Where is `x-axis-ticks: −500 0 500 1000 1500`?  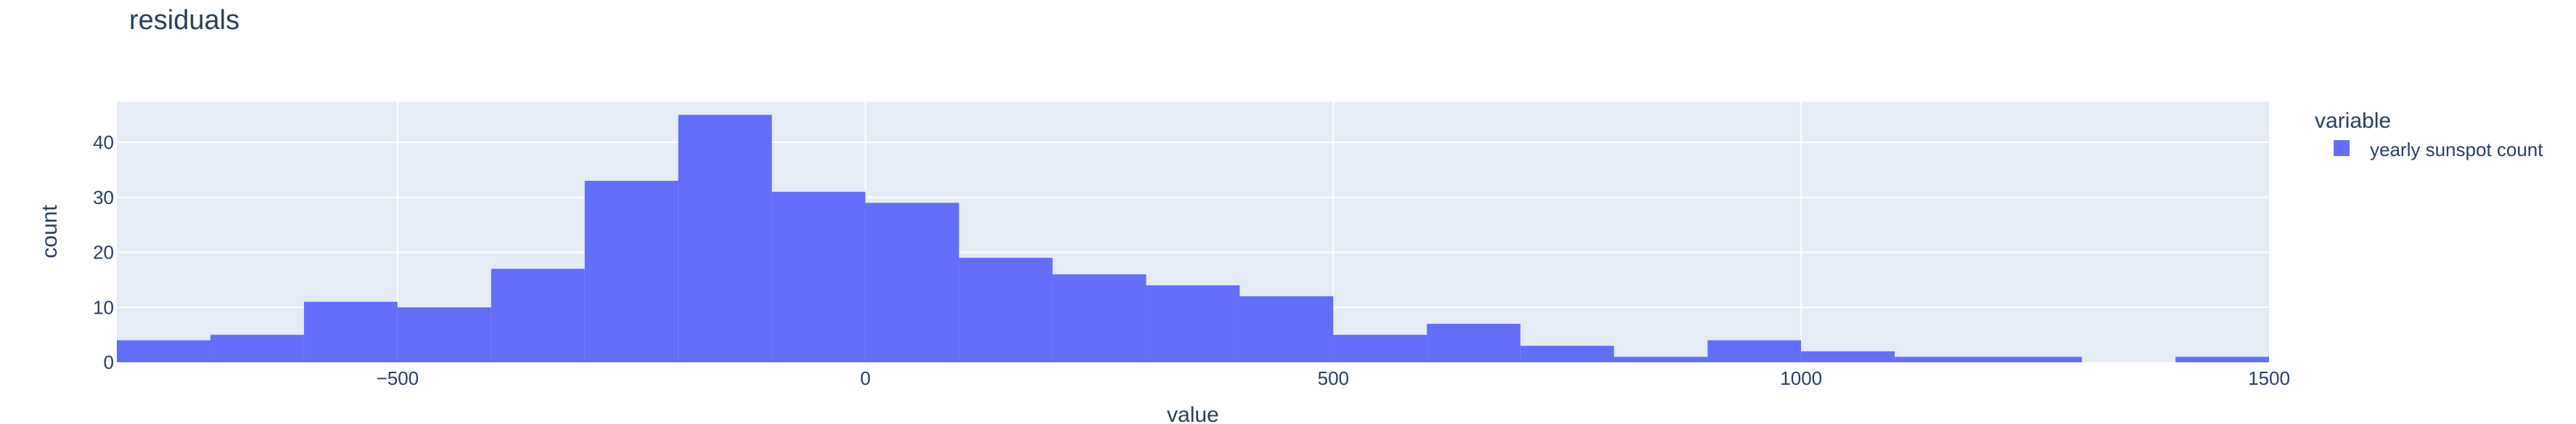
x-axis-ticks: −500 0 500 1000 1500 is located at coordinates (1333, 378).